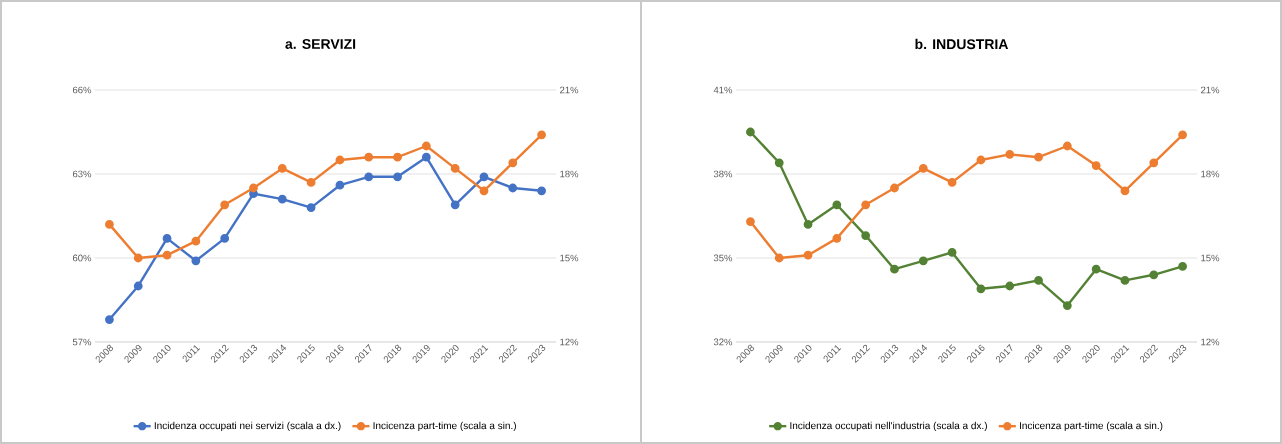 The image size is (1282, 444). Describe the element at coordinates (723, 174) in the screenshot. I see `y-tick-label: 38%` at that location.